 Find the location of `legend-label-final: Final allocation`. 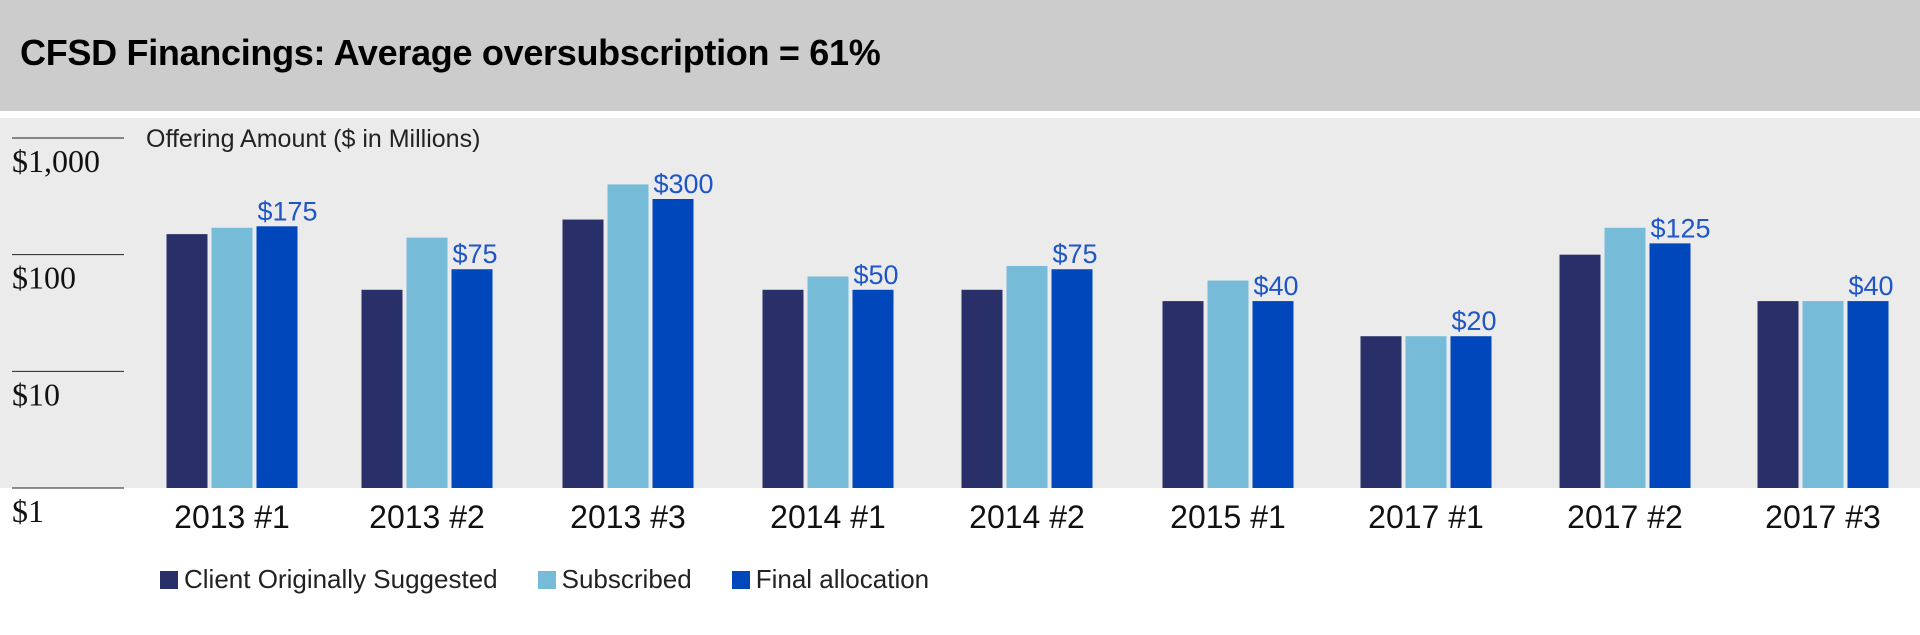

legend-label-final: Final allocation is located at coordinates (842, 579).